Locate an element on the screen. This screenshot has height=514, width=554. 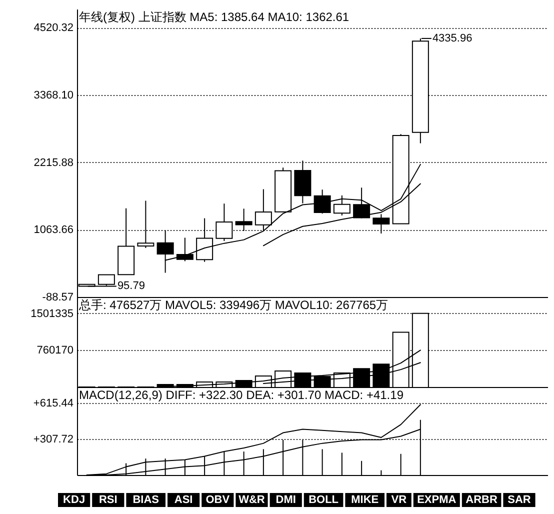
category-label: VR is located at coordinates (399, 500).